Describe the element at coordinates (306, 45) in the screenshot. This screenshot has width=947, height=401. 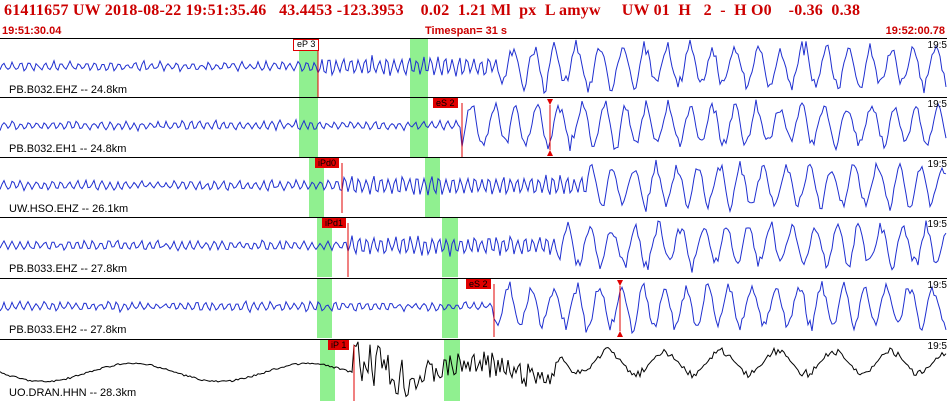
I see `phase-pick-label: eP 3` at that location.